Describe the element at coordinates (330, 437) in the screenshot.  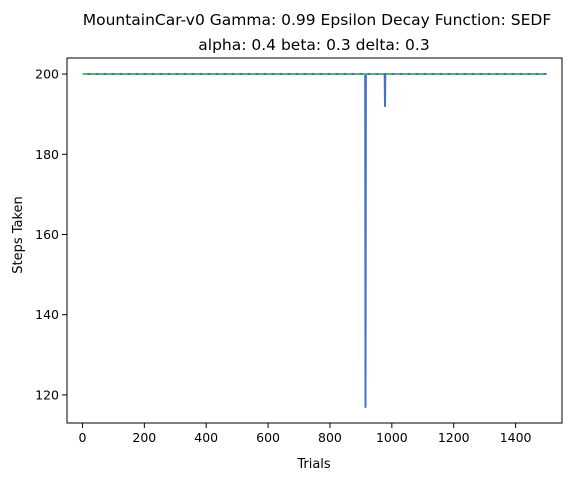
I see `x-tick-label: 800` at that location.